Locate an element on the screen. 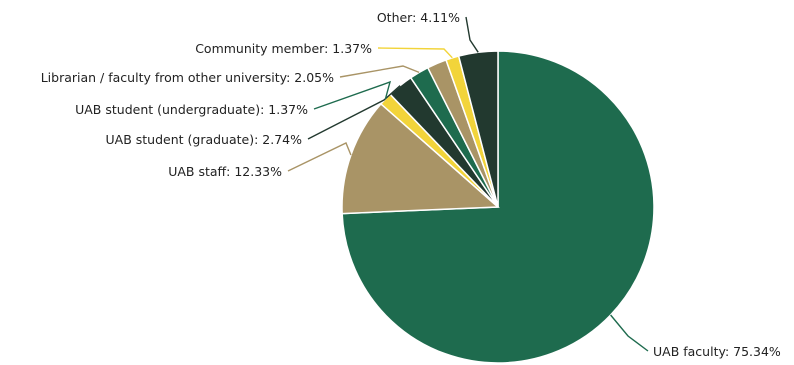 This screenshot has width=794, height=365. label-uab-faculty: UAB faculty: 75.34% is located at coordinates (717, 351).